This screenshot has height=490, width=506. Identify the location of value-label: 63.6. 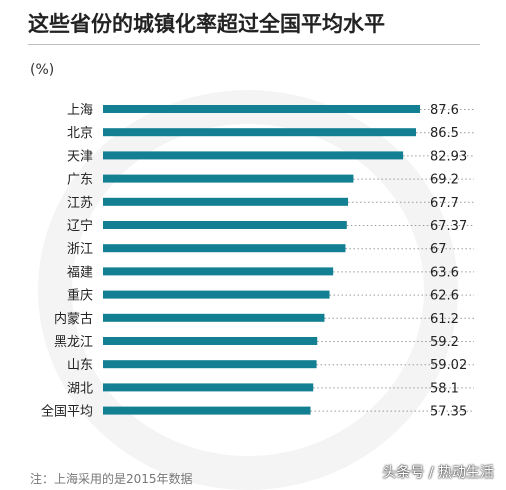
(444, 272).